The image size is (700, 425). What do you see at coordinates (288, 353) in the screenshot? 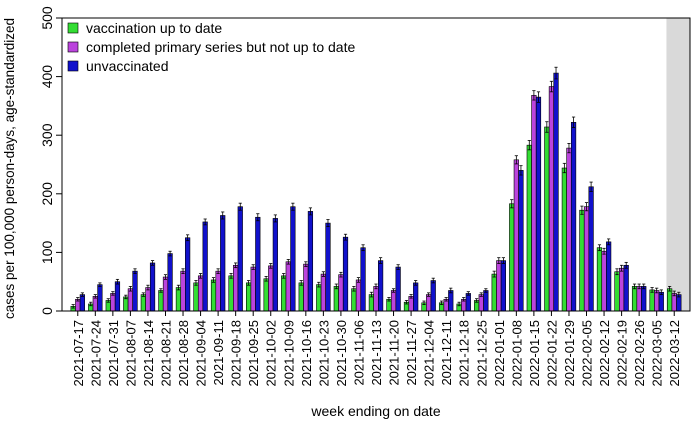
I see `x-tick-label: 2021-10-09` at bounding box center [288, 353].